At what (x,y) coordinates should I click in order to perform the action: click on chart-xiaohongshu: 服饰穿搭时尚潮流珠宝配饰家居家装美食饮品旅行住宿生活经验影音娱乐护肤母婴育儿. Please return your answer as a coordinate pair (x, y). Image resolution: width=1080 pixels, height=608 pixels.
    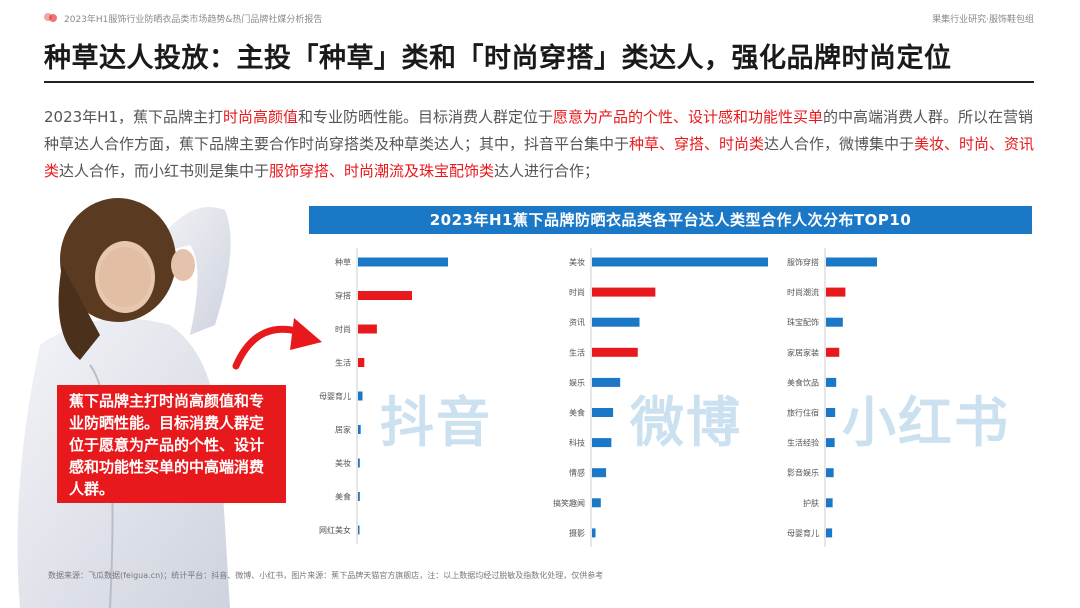
    Looking at the image, I should click on (902, 398).